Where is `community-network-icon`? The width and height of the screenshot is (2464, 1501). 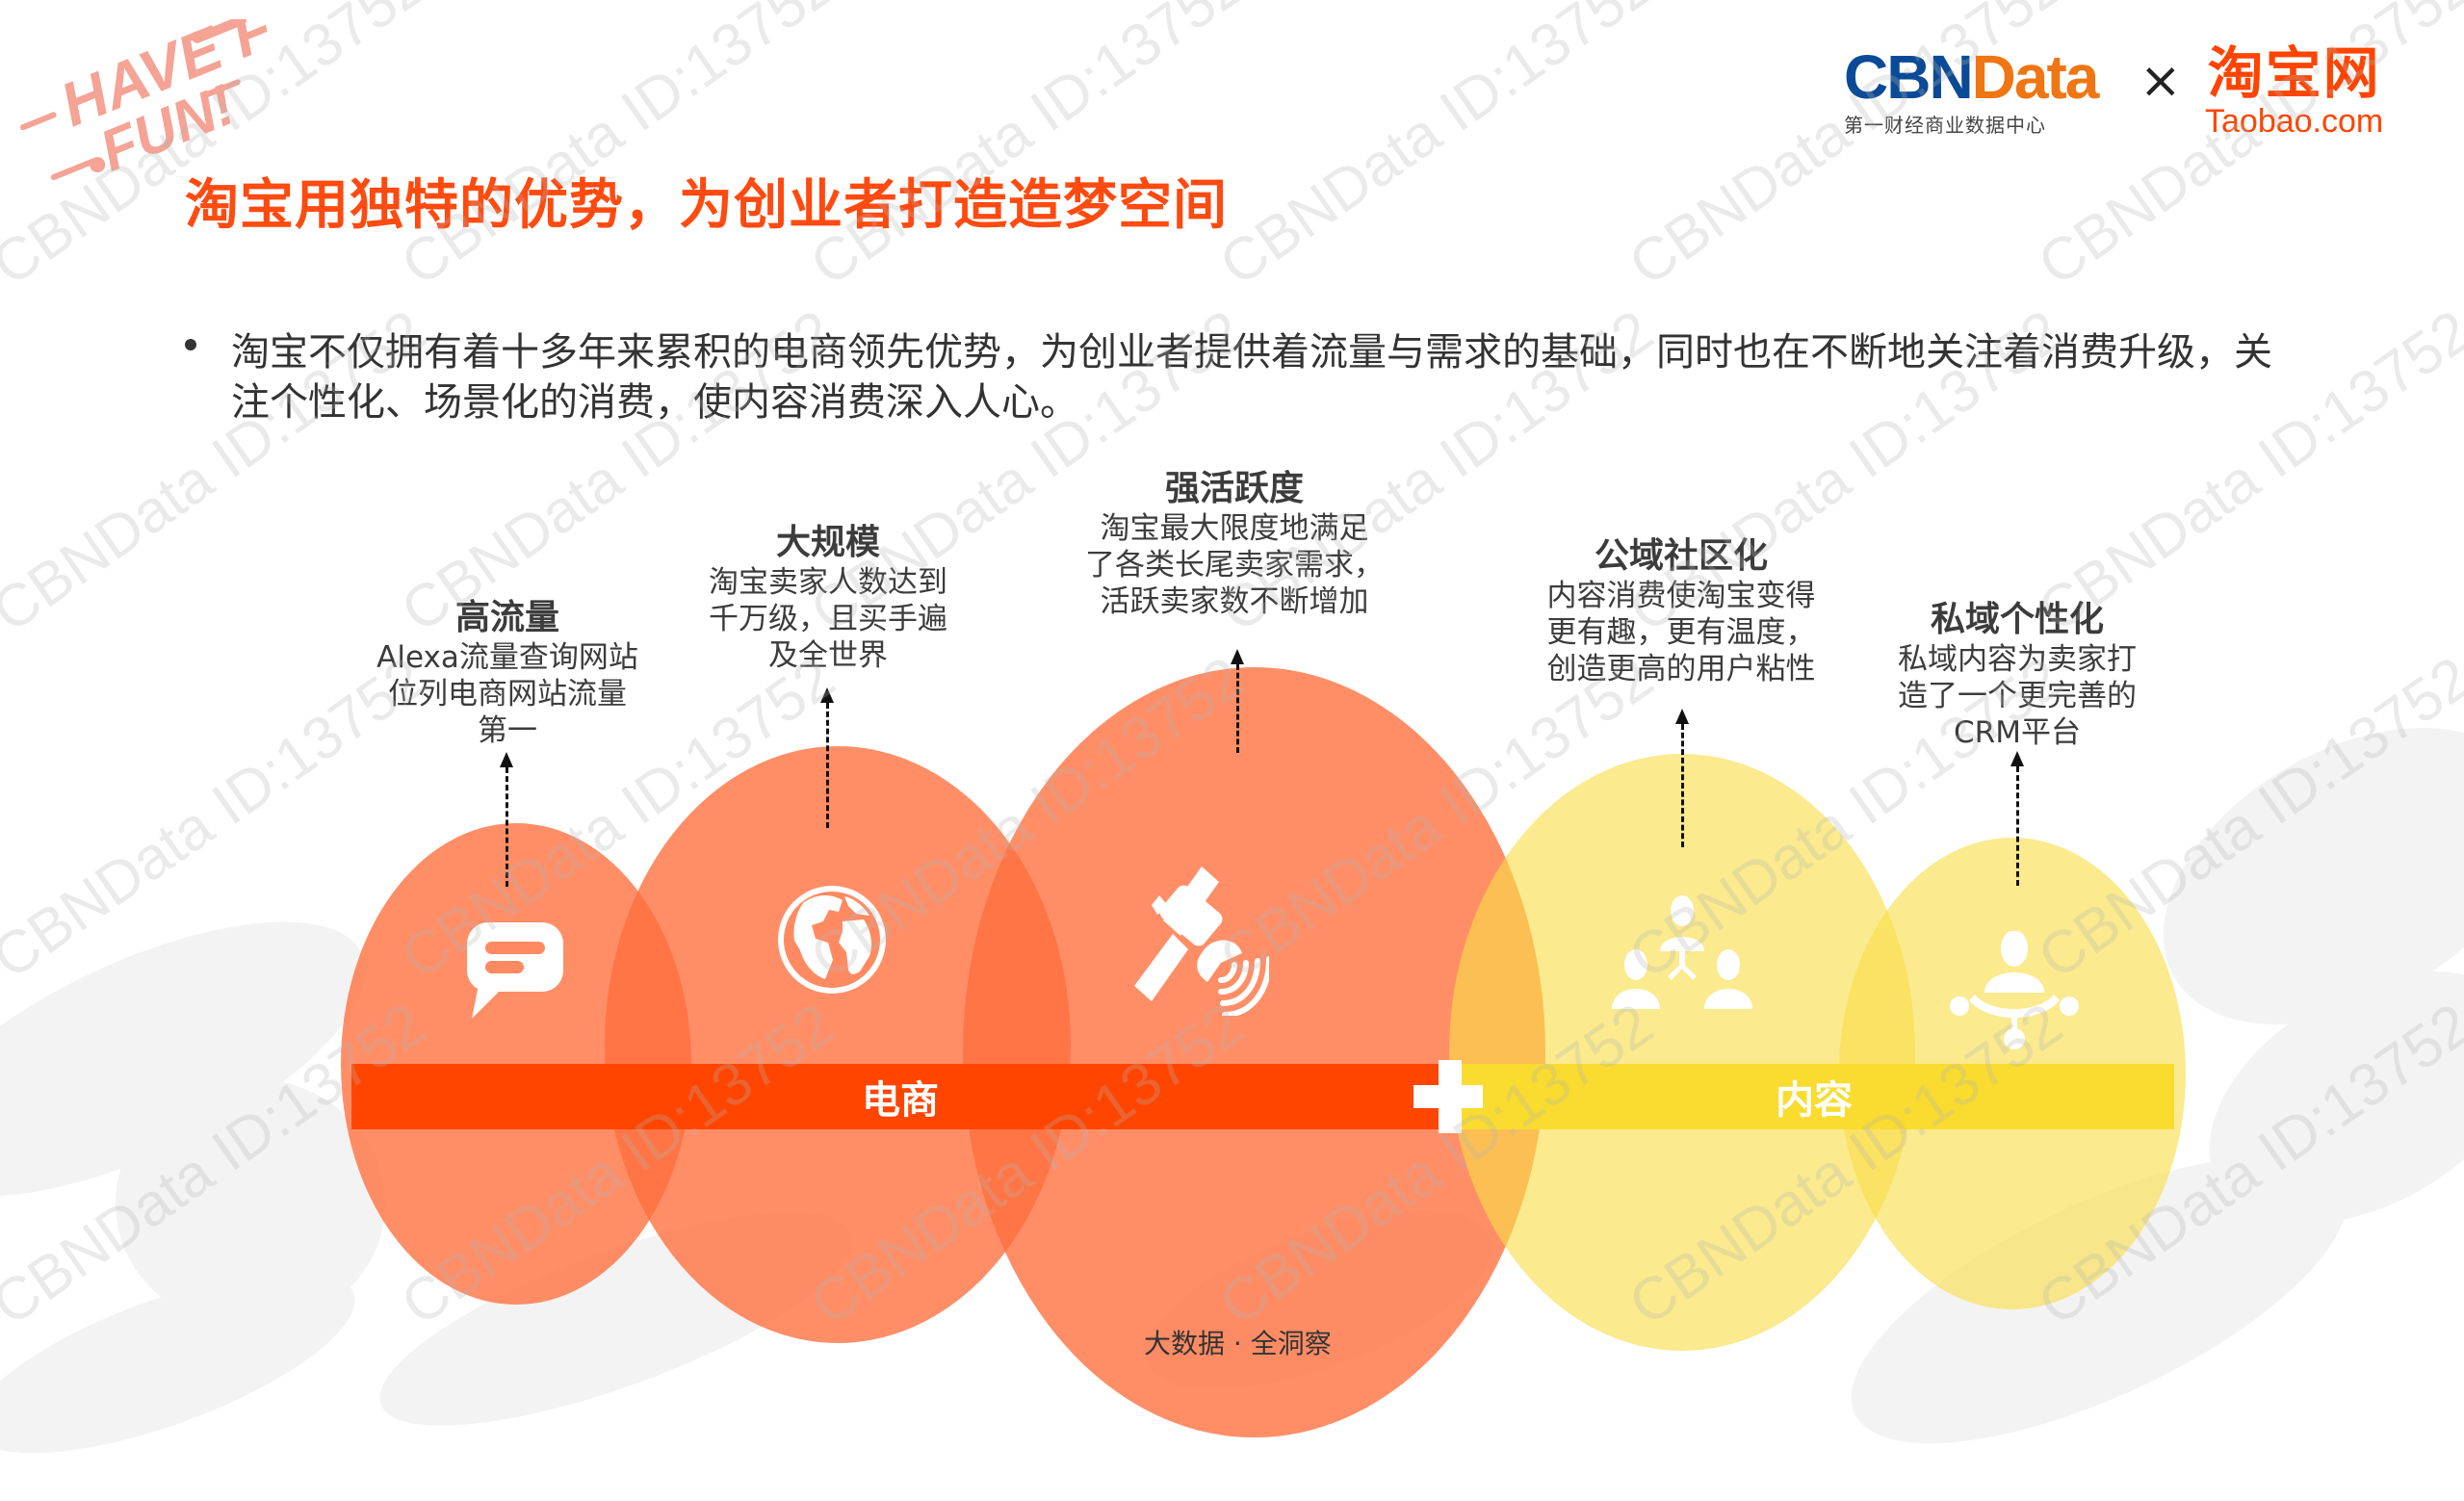
community-network-icon is located at coordinates (1682, 952).